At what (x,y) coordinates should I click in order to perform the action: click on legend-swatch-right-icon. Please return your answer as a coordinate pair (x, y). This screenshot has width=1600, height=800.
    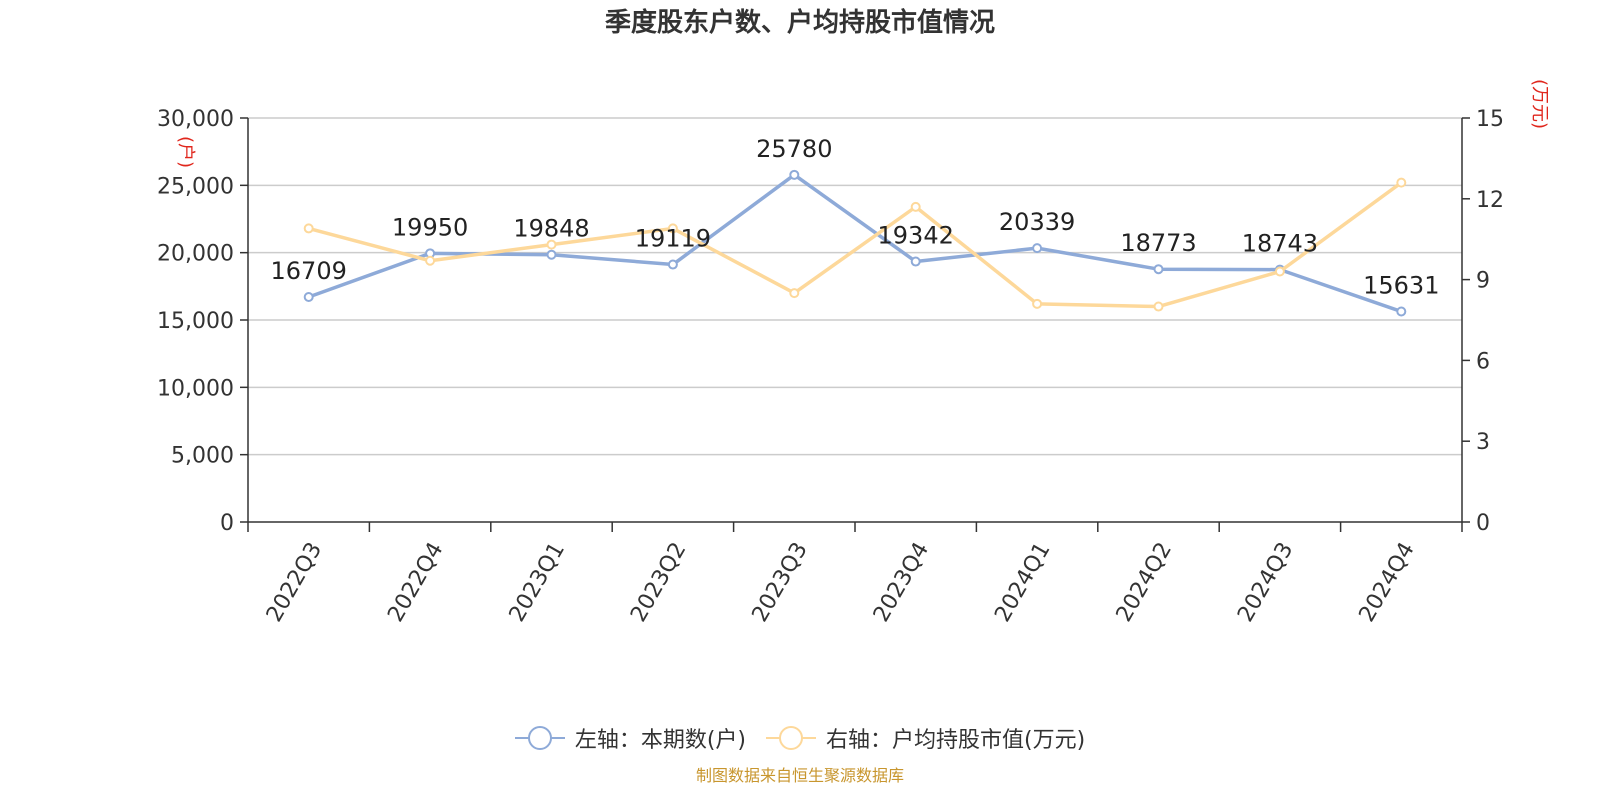
    Looking at the image, I should click on (791, 738).